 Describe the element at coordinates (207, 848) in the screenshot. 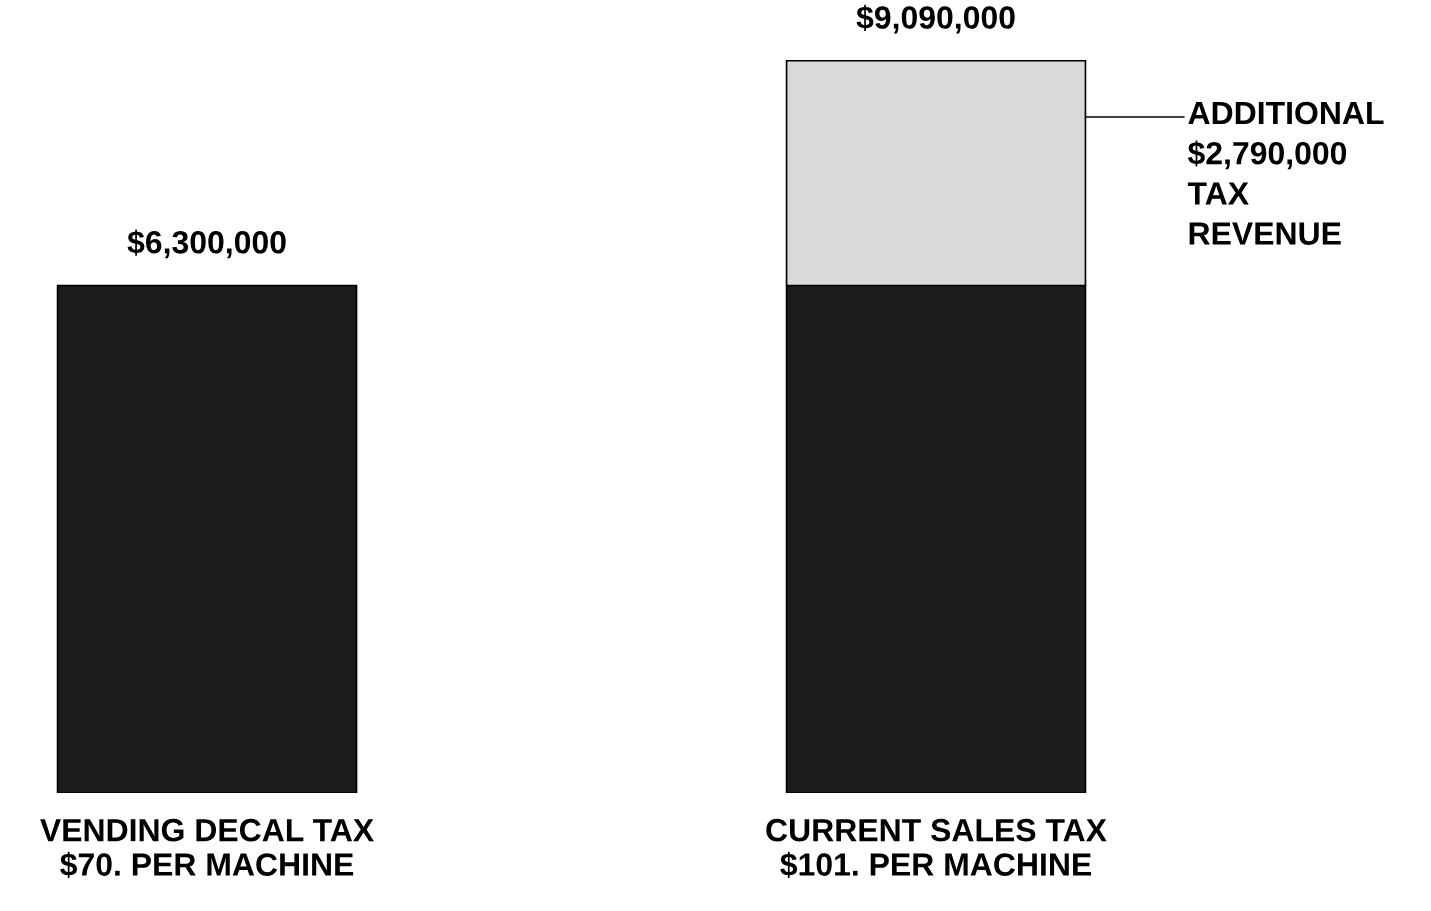

I see `x-tick-label: VENDING DECAL TAX $70. PER MACHINE` at that location.